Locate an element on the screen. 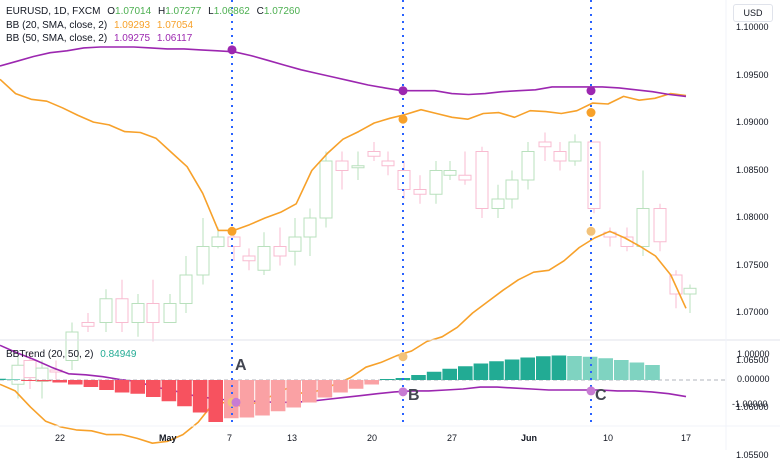 Image resolution: width=780 pixels, height=460 pixels. marker-b: B is located at coordinates (414, 395).